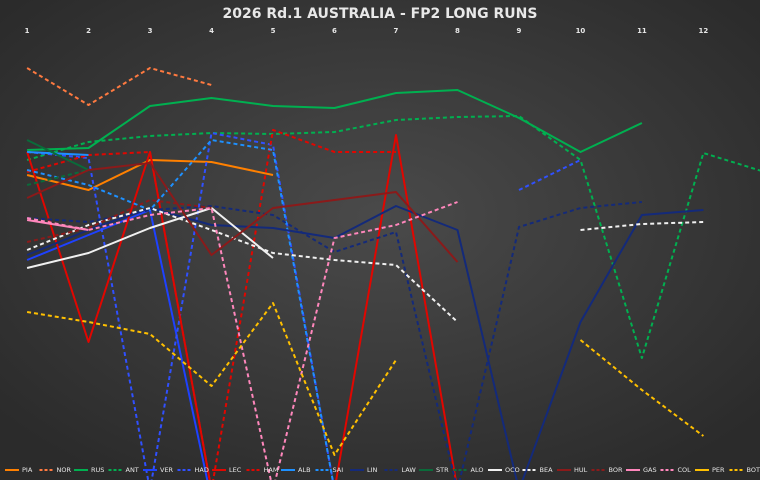 Image resolution: width=760 pixels, height=480 pixels. I want to click on legend-label: LIN, so click(372, 470).